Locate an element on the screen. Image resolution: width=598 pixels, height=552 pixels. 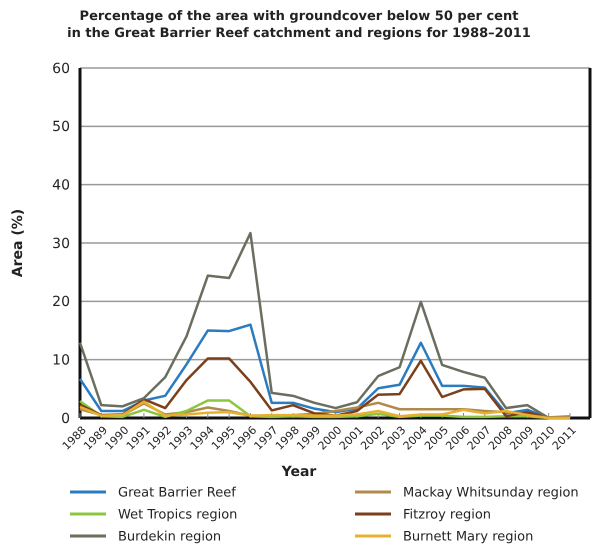
legend-label: Great Barrier Reef is located at coordinates (177, 493).